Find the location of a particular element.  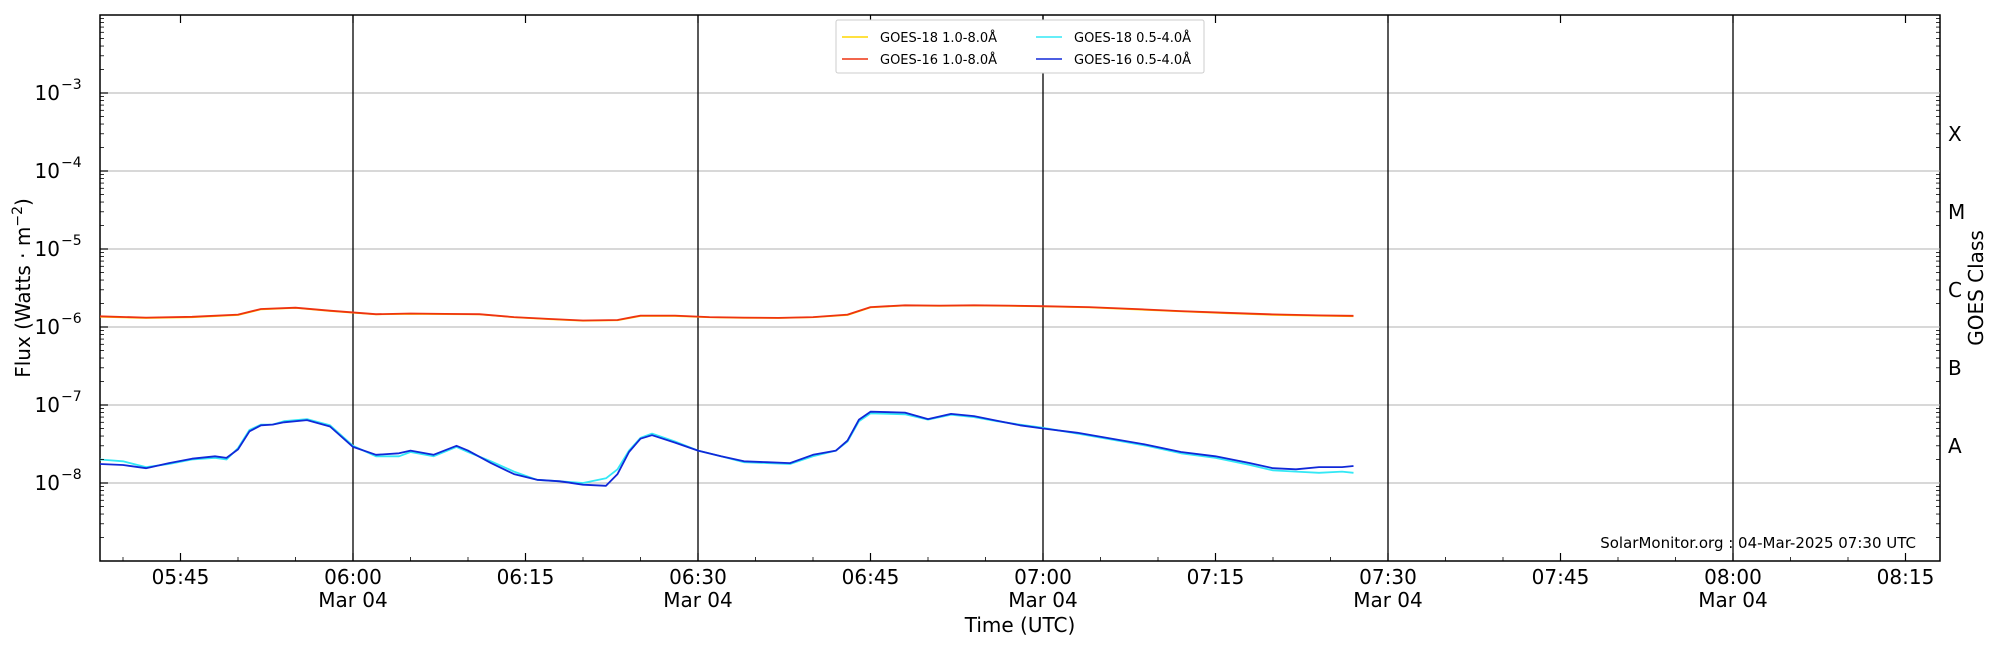

y-tick-exponent-1: −7 is located at coordinates (71, 397).